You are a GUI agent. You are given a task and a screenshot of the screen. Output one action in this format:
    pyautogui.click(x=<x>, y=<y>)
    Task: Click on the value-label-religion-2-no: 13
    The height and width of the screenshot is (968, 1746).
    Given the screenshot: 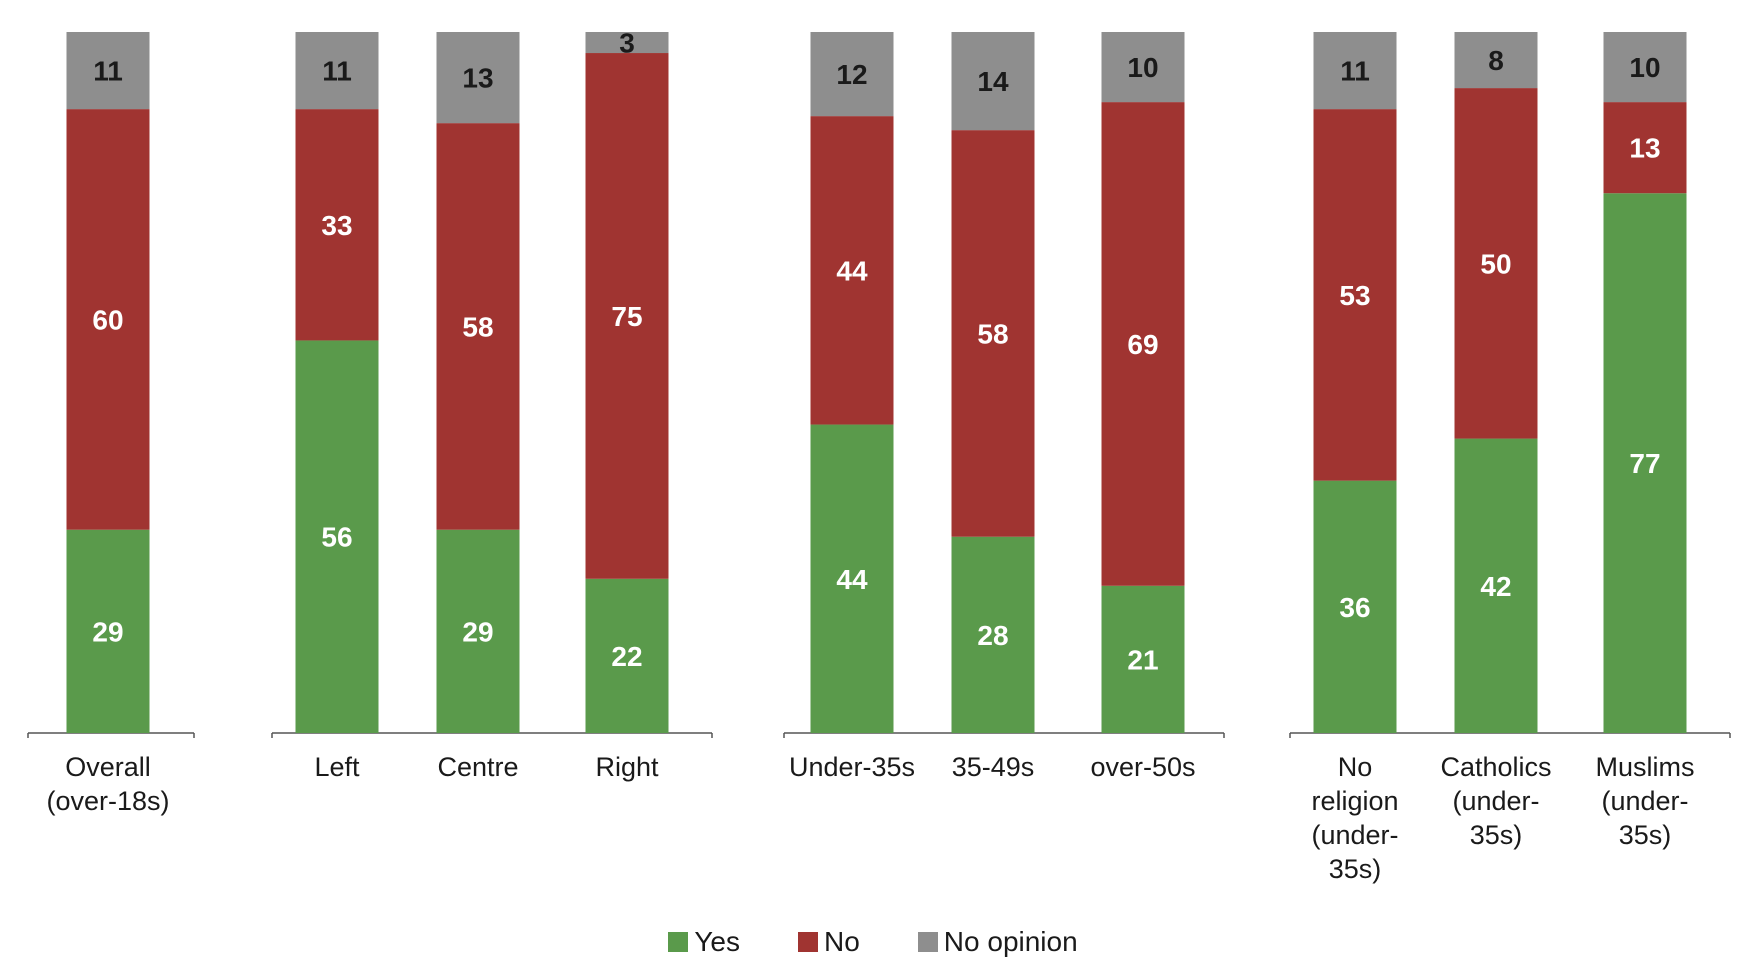 What is the action you would take?
    pyautogui.click(x=1644, y=148)
    